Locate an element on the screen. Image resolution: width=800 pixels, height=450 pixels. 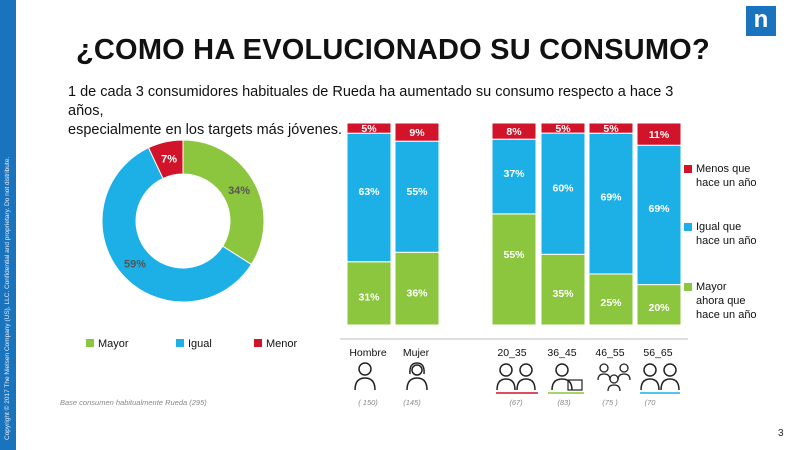
donut-label-mayor: 34% is located at coordinates (239, 191).